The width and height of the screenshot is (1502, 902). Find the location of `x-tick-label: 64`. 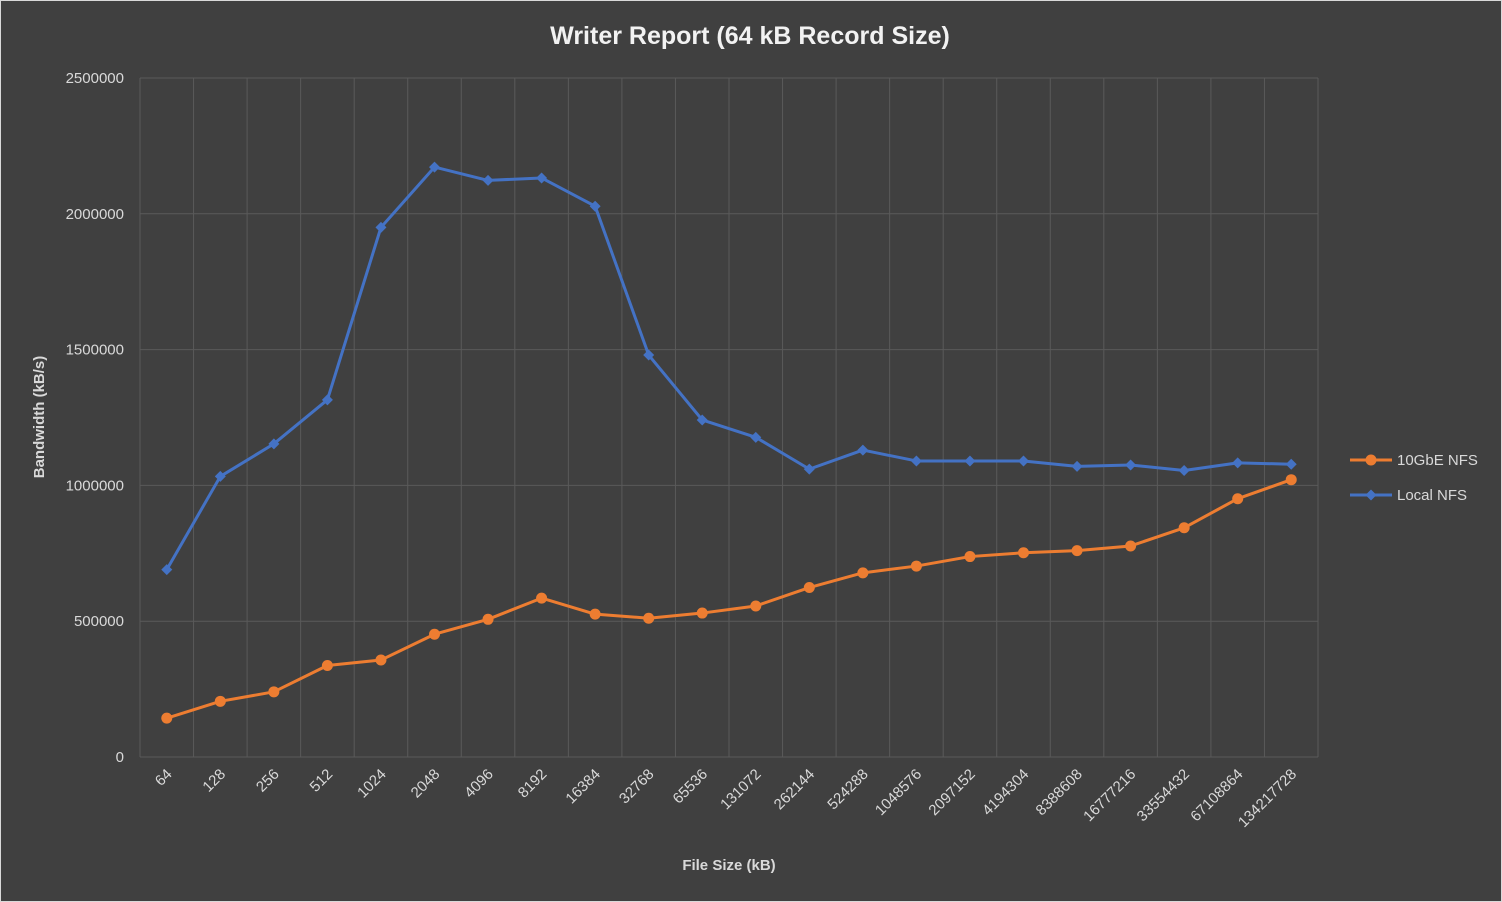

x-tick-label: 64 is located at coordinates (164, 778).